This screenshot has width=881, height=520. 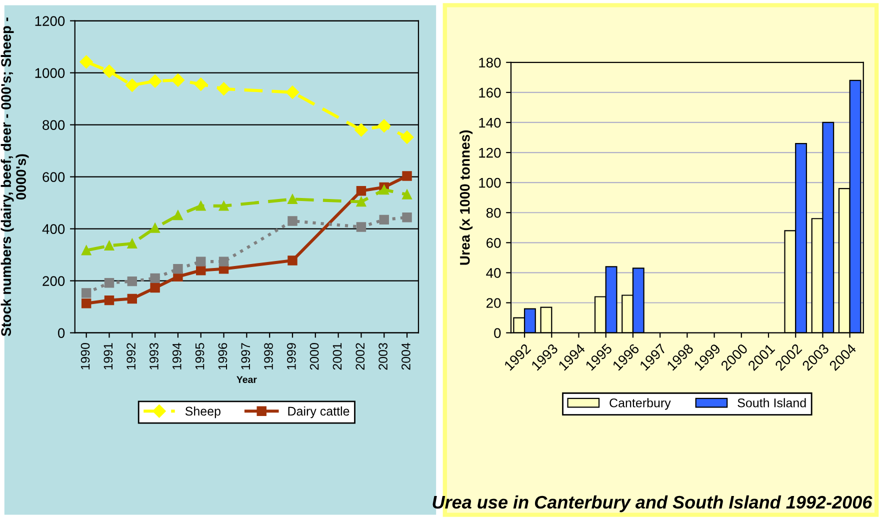 What do you see at coordinates (131, 356) in the screenshot?
I see `x-tick-label: 1992` at bounding box center [131, 356].